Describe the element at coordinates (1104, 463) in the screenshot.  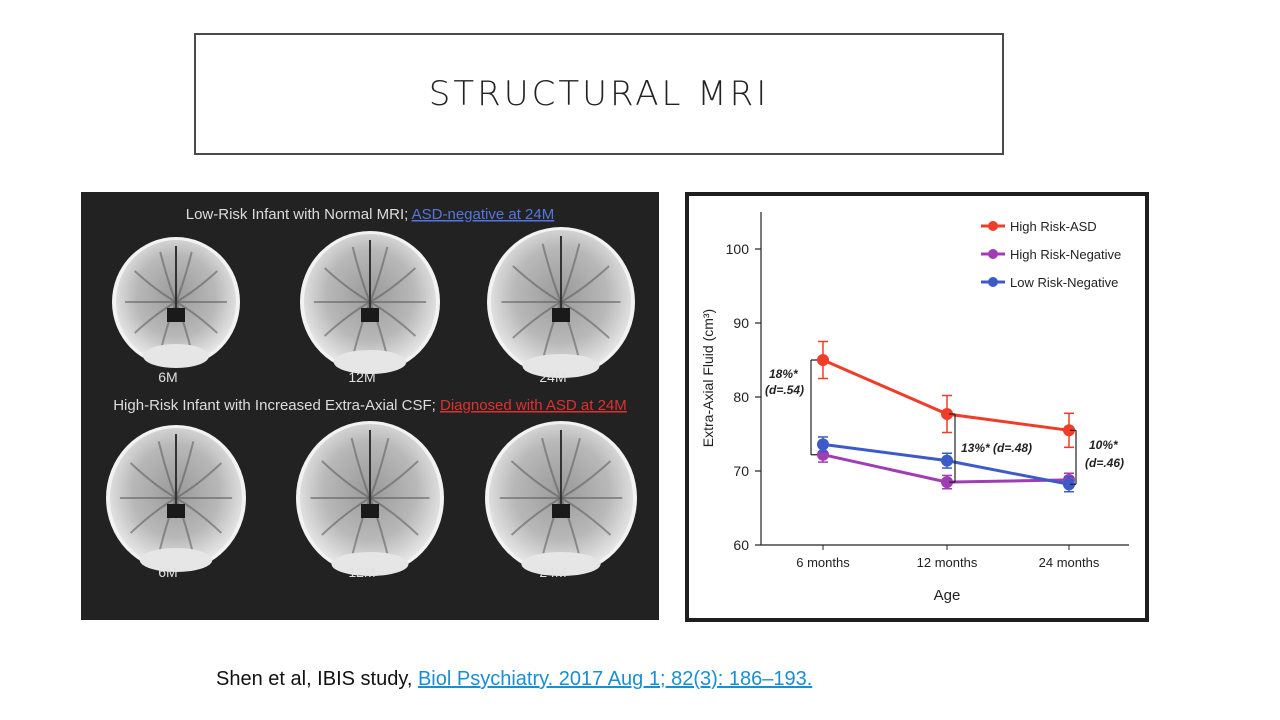
I see `annotation-24m-effect: (d=.46)` at that location.